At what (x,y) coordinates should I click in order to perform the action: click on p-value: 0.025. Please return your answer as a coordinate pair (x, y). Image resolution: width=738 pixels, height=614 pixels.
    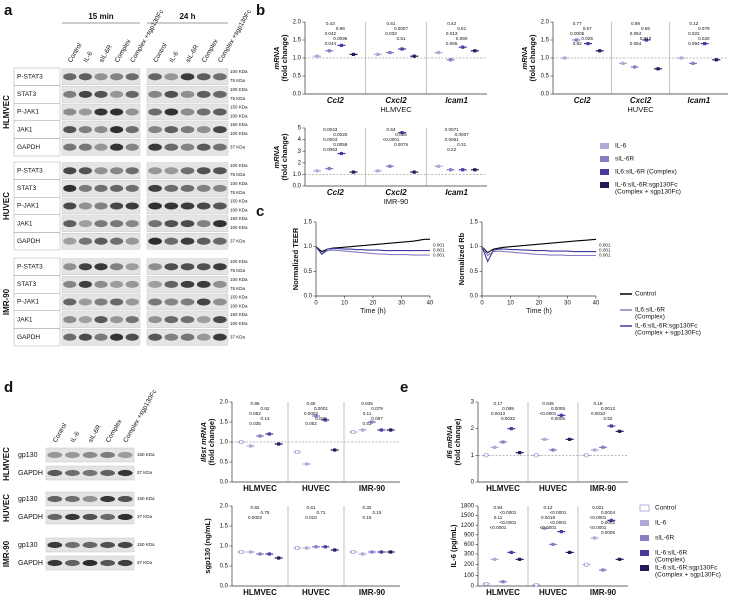
    Looking at the image, I should click on (401, 134).